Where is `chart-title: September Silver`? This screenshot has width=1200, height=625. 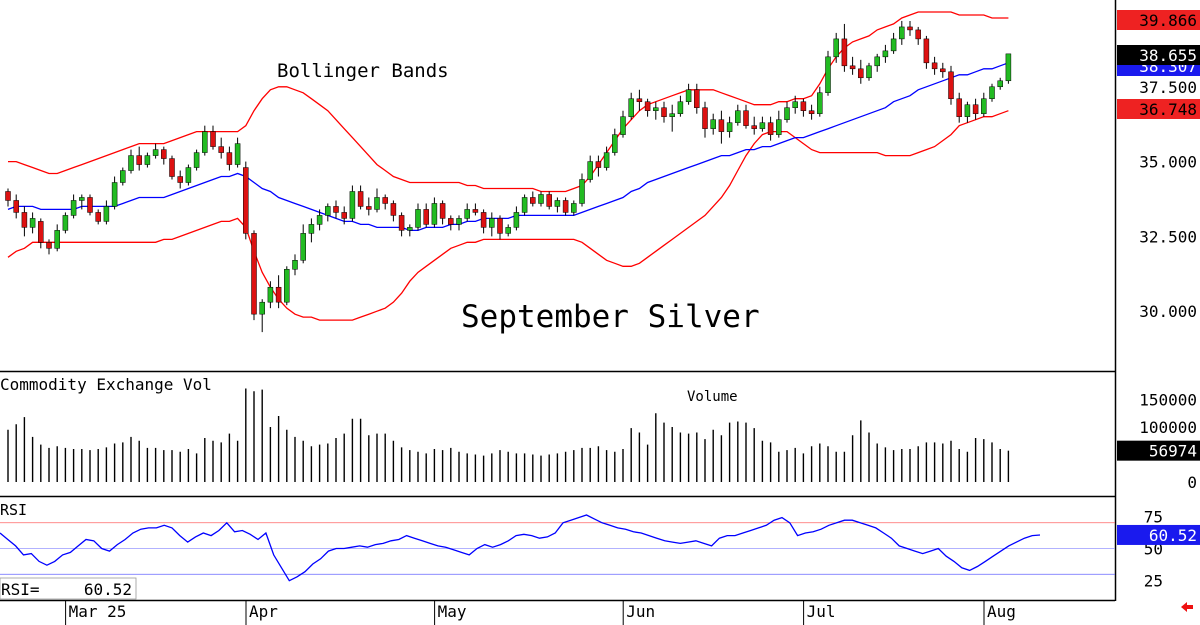 chart-title: September Silver is located at coordinates (610, 317).